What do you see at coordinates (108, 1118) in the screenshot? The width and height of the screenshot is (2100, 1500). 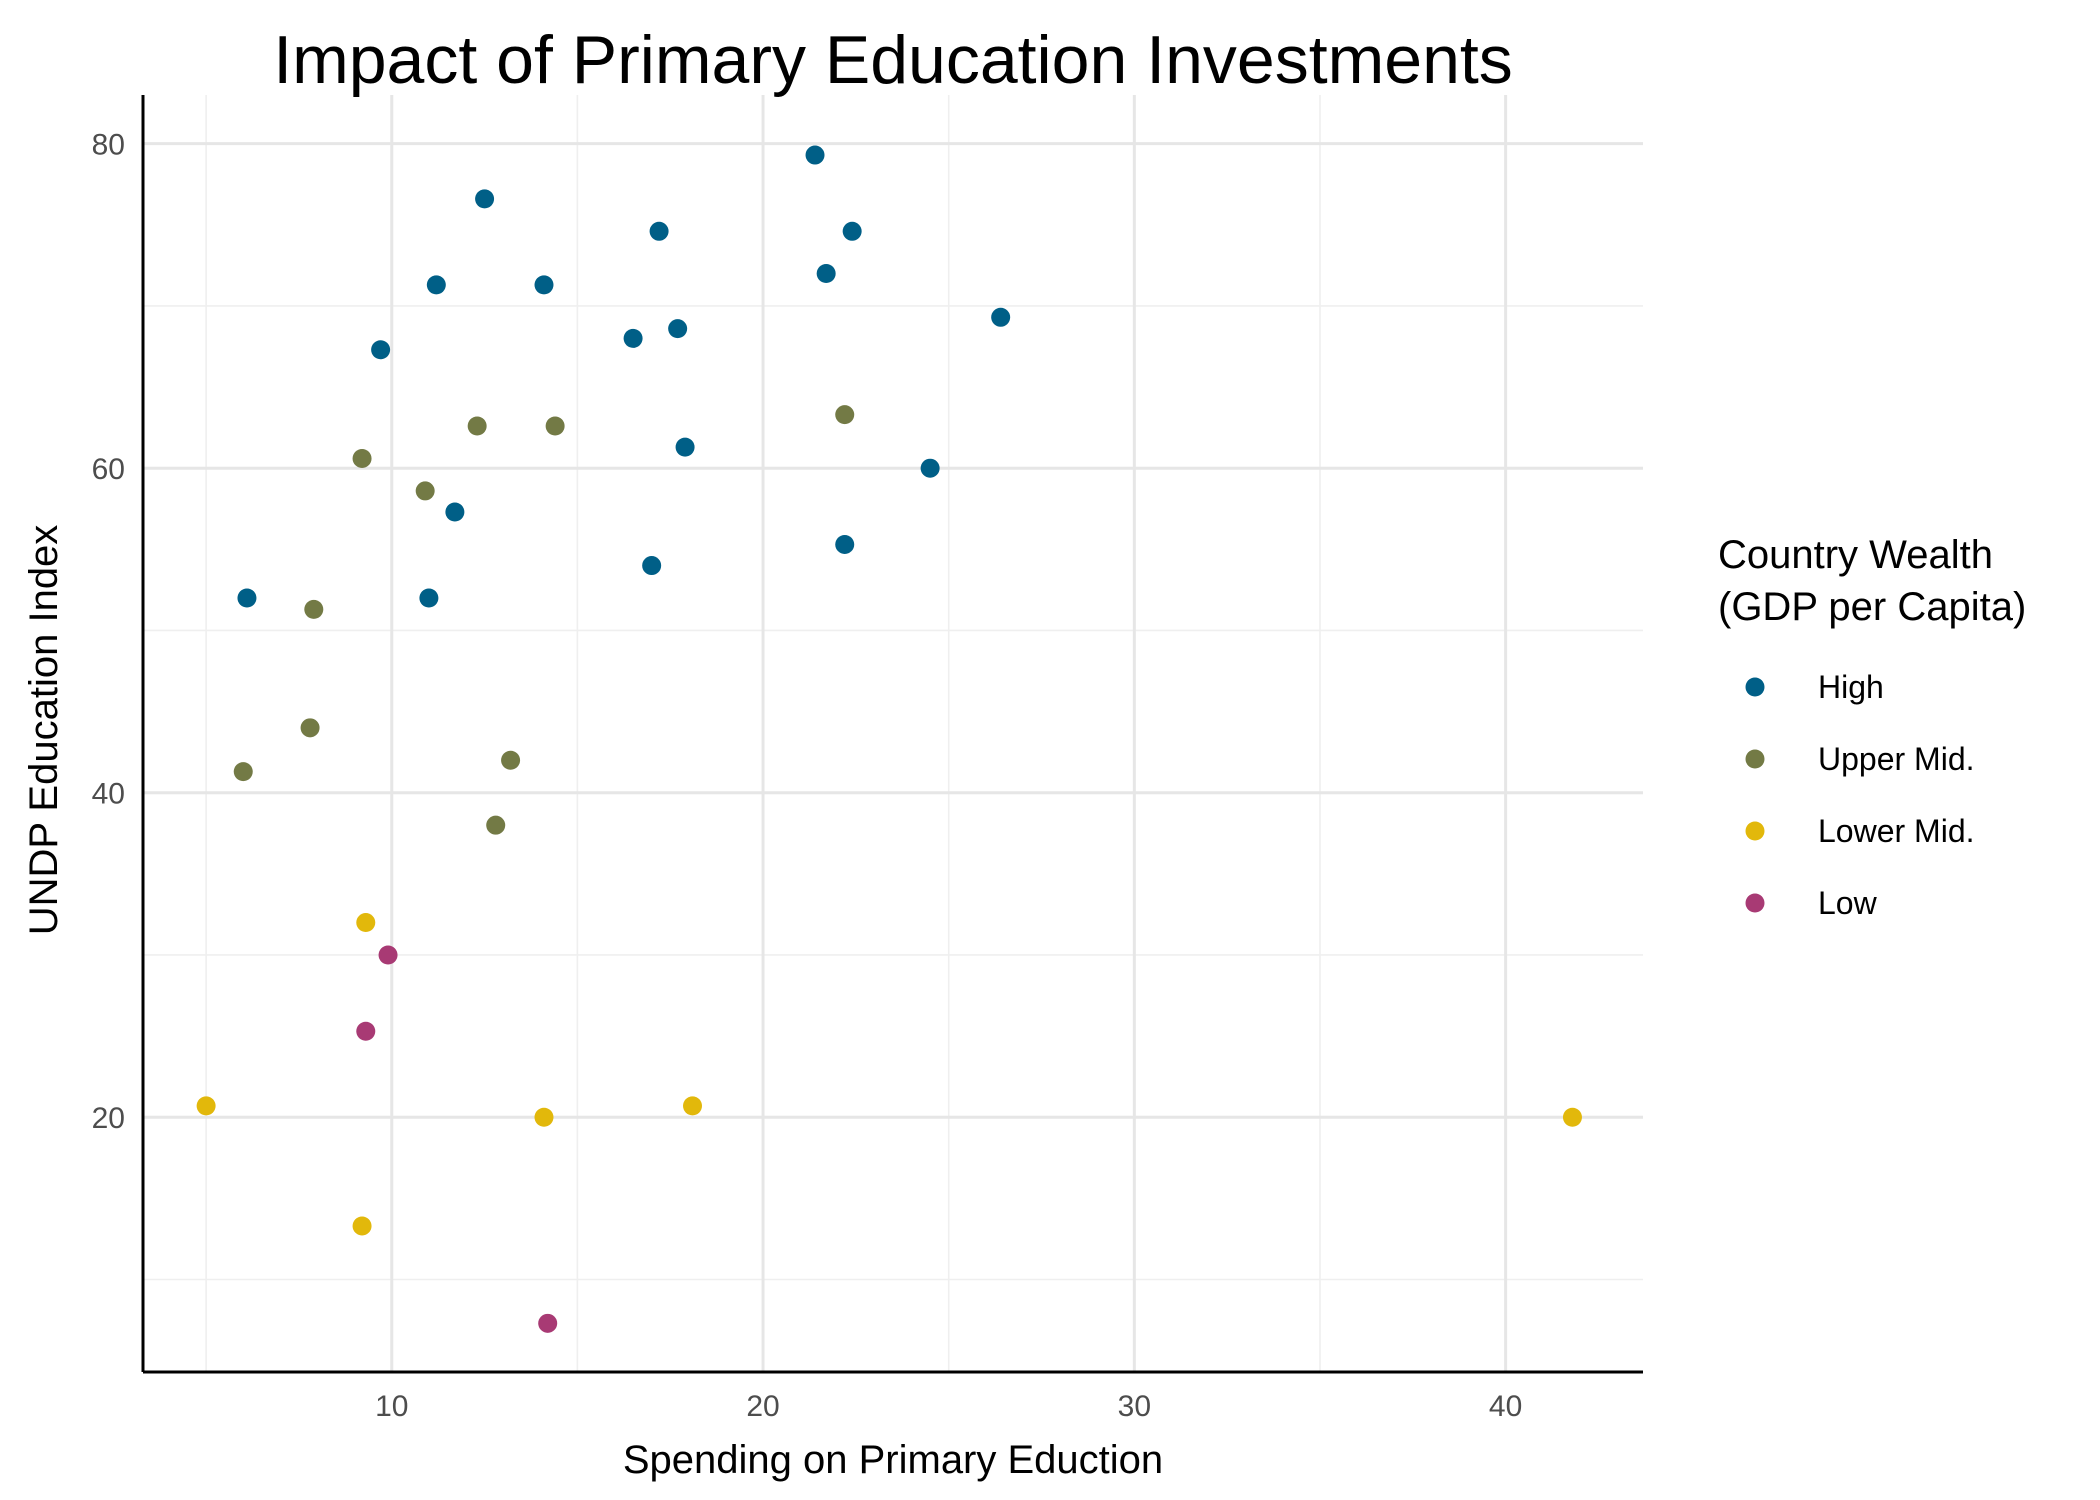 I see `y-tick-label: 20` at bounding box center [108, 1118].